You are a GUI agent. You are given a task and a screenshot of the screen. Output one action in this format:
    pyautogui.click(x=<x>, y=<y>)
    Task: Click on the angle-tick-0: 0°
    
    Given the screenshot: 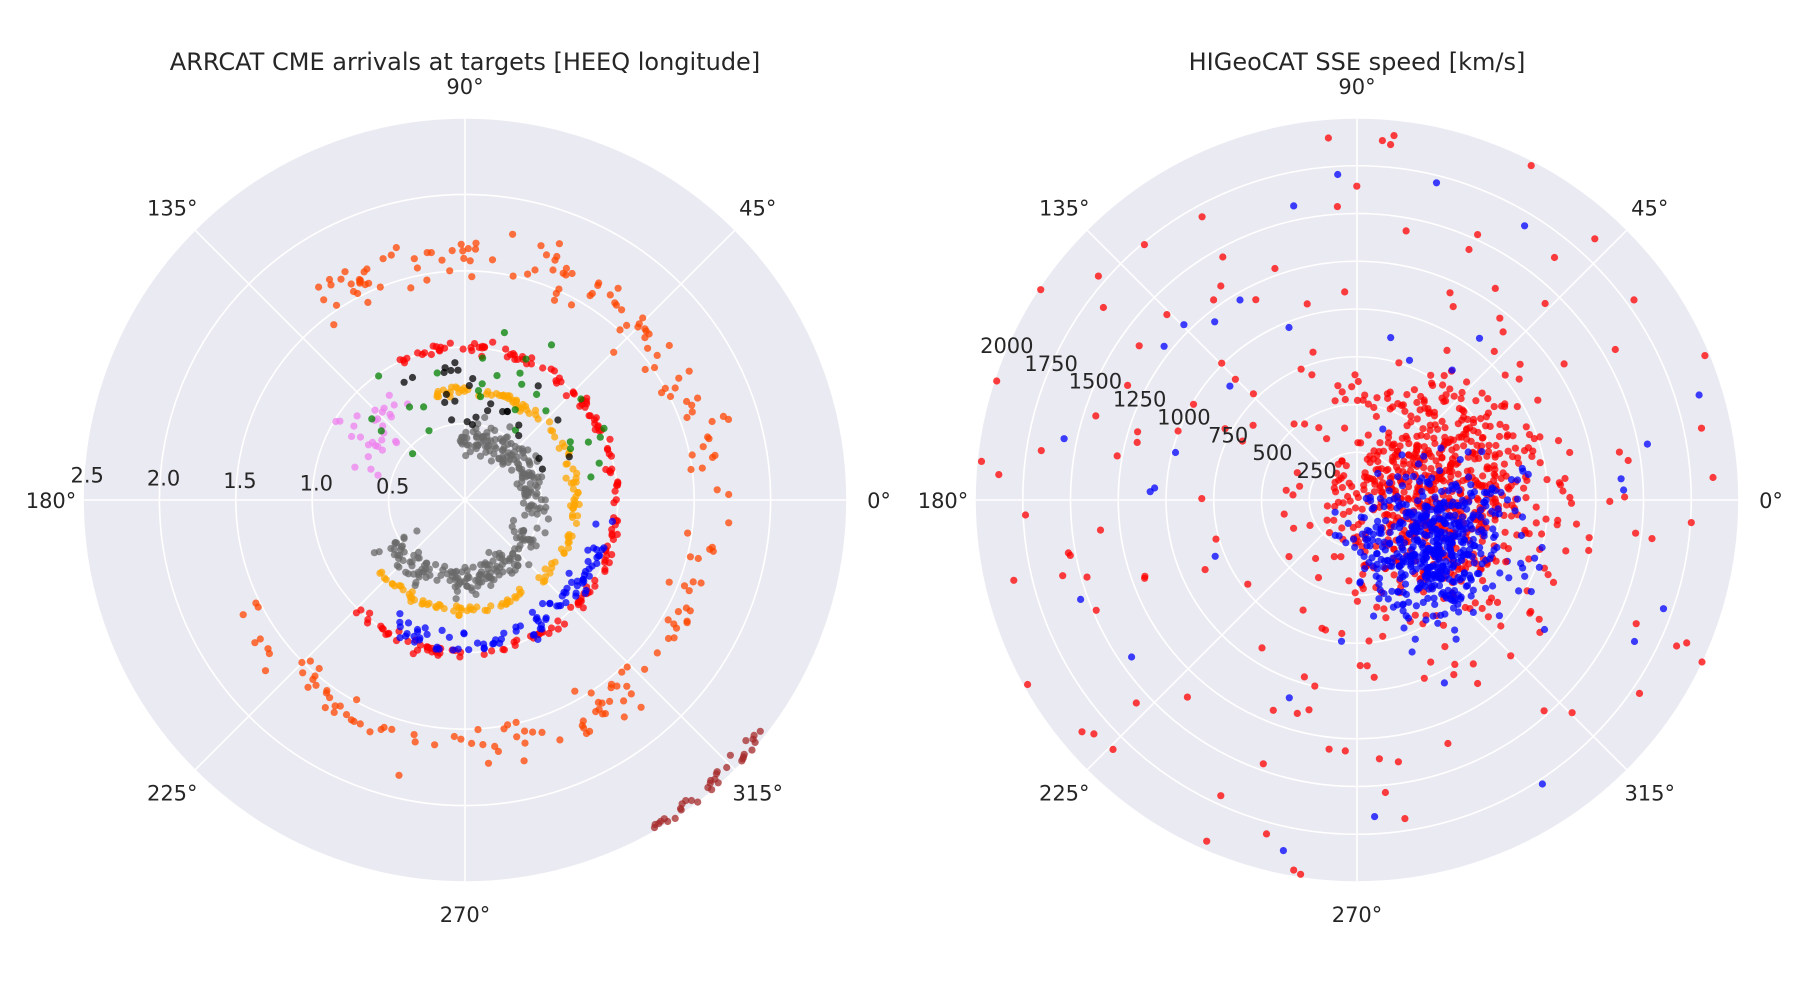 What is the action you would take?
    pyautogui.click(x=879, y=501)
    